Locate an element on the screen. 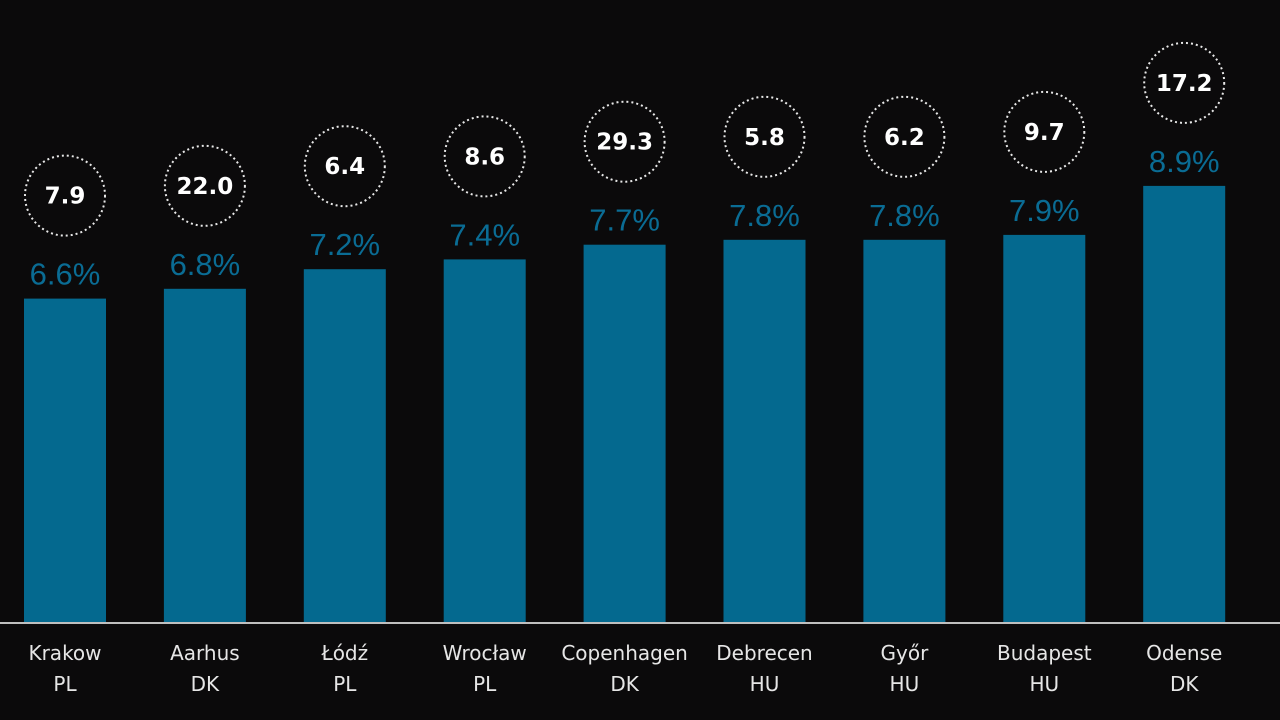  data-label: 7.2% is located at coordinates (344, 244).